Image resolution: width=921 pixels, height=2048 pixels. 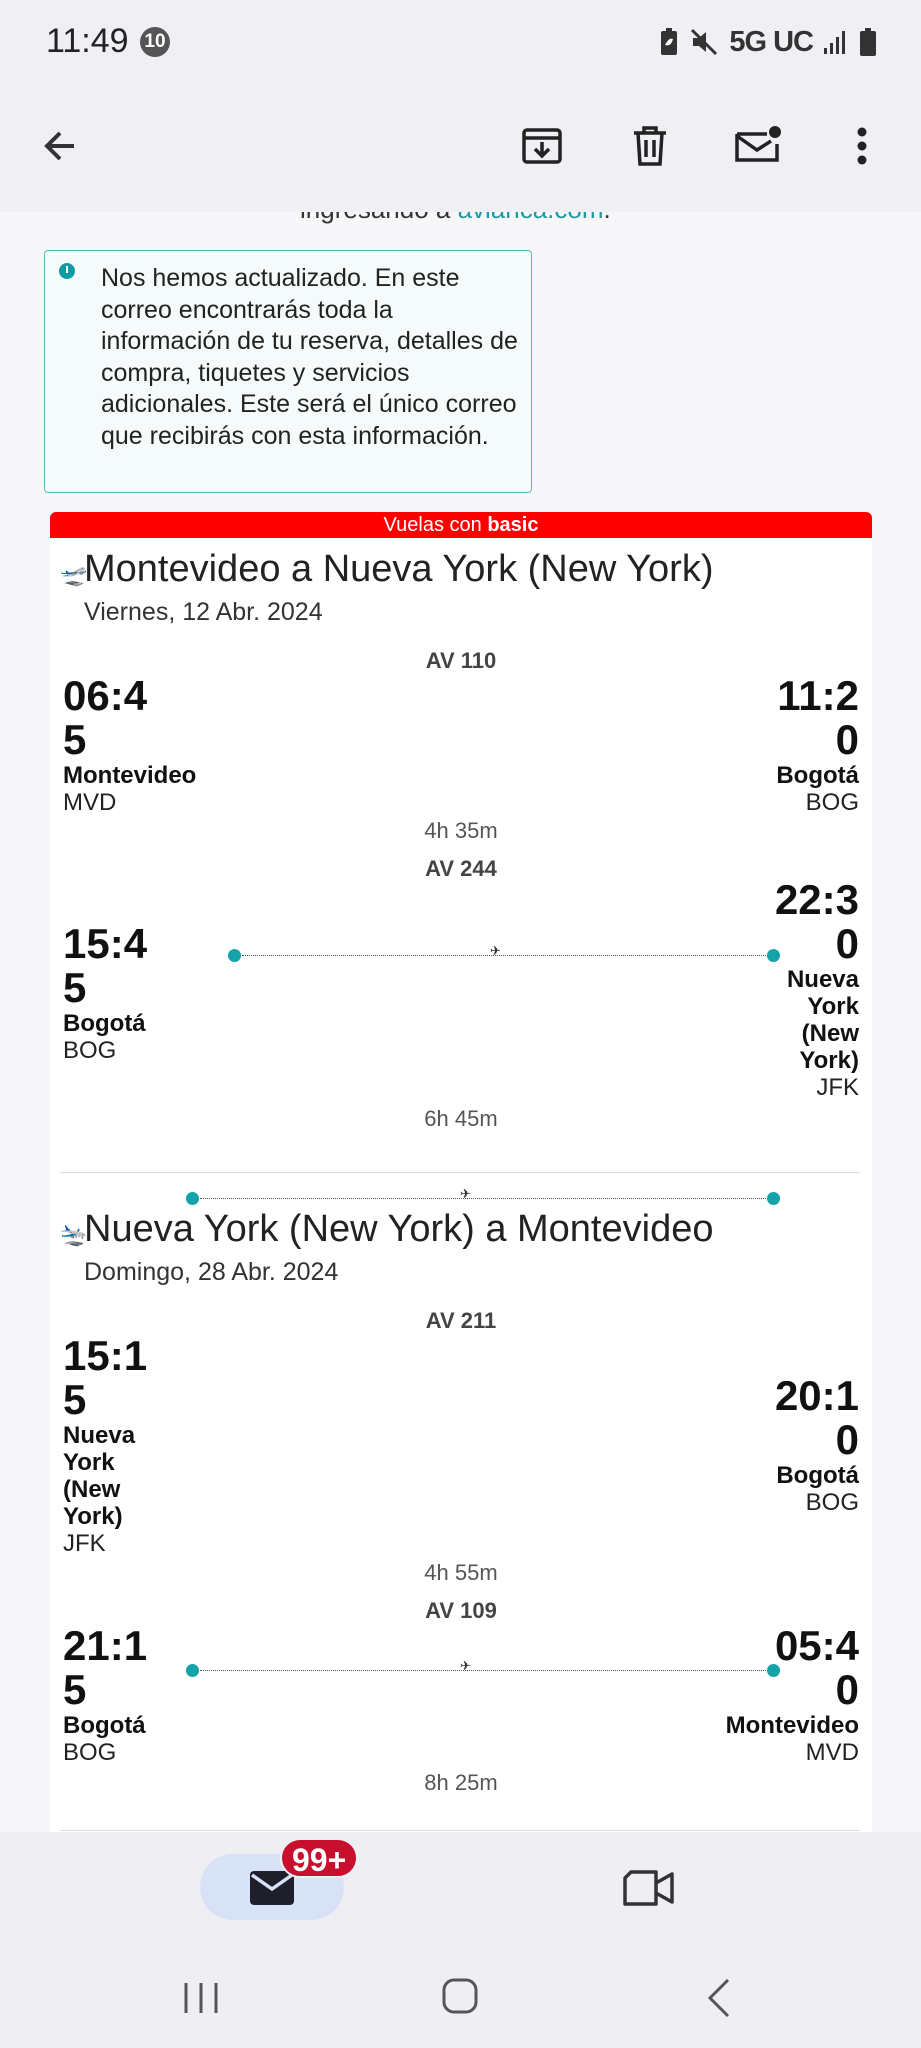 What do you see at coordinates (822, 1020) in the screenshot?
I see `arrival-city: Nueva York (New York)` at bounding box center [822, 1020].